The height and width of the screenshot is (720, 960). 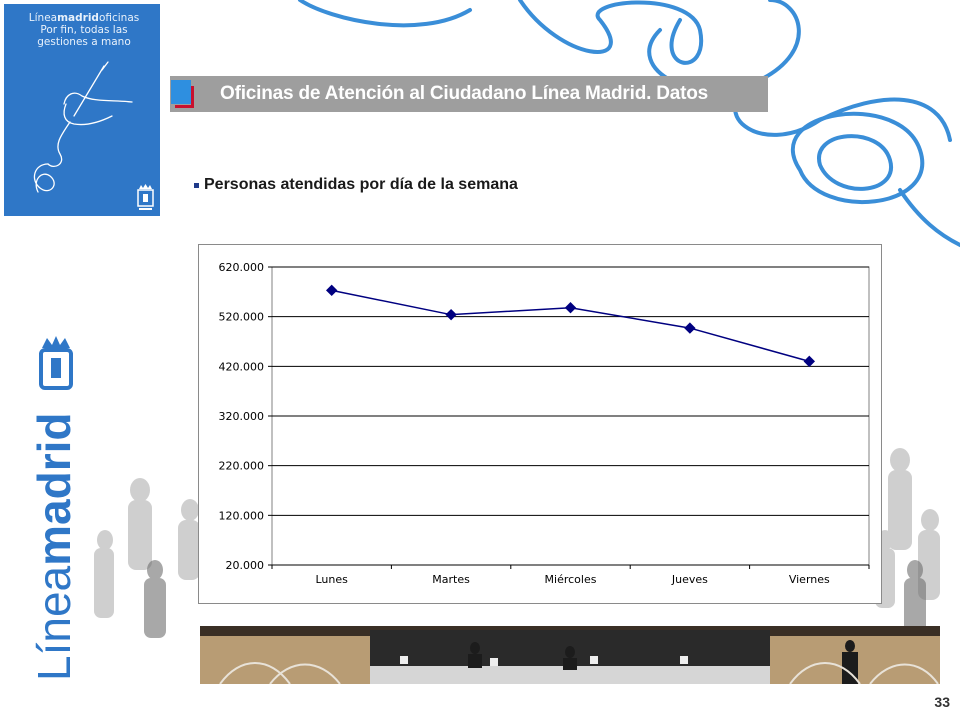 What do you see at coordinates (242, 267) in the screenshot?
I see `y-tick-label: 620.000` at bounding box center [242, 267].